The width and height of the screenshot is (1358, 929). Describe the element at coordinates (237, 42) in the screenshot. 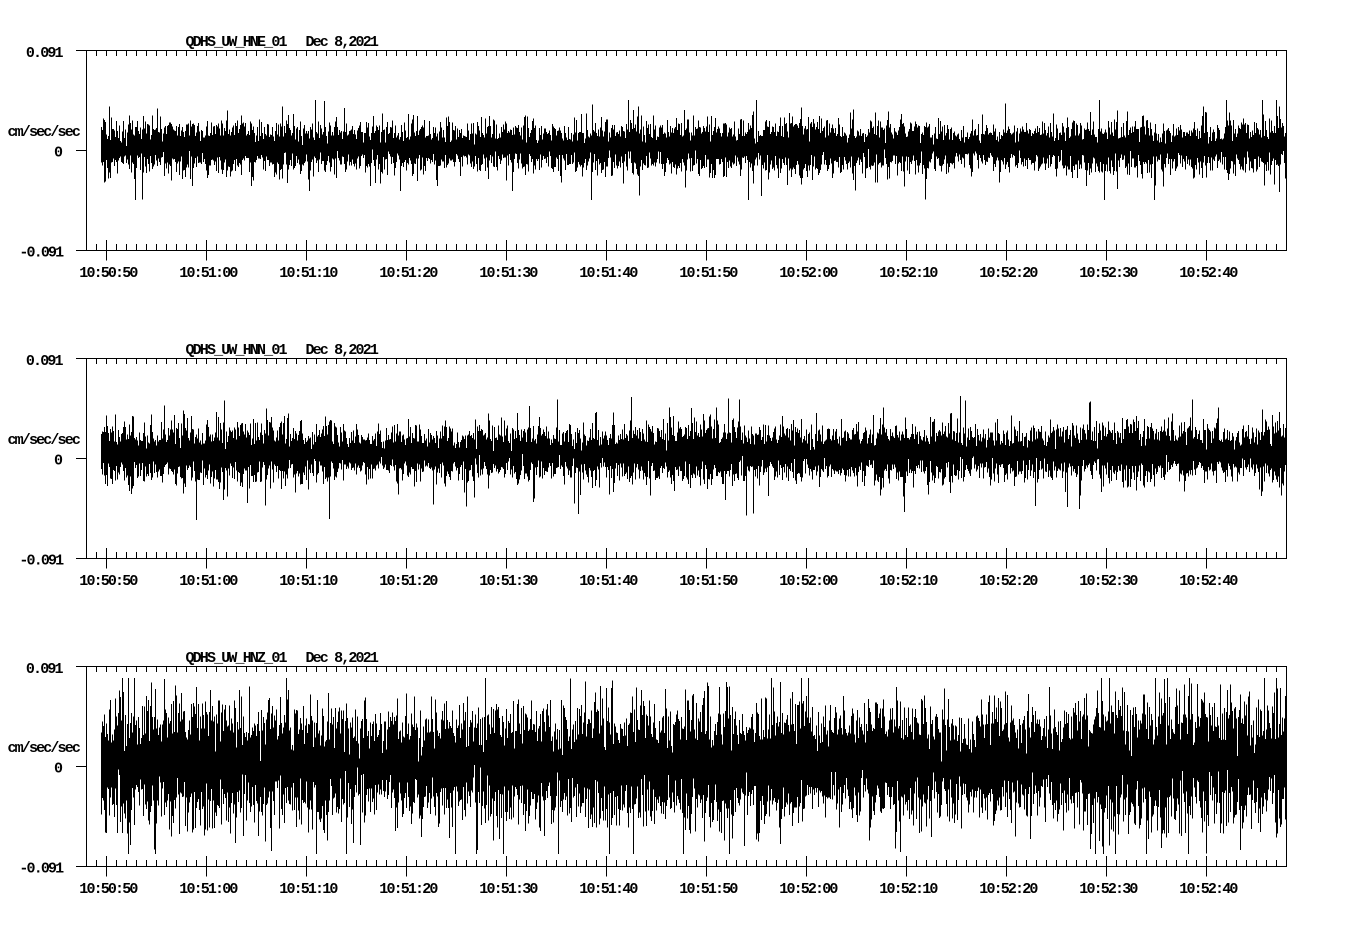

I see `svg-text: QDHS_UW_HNE_01` at that location.